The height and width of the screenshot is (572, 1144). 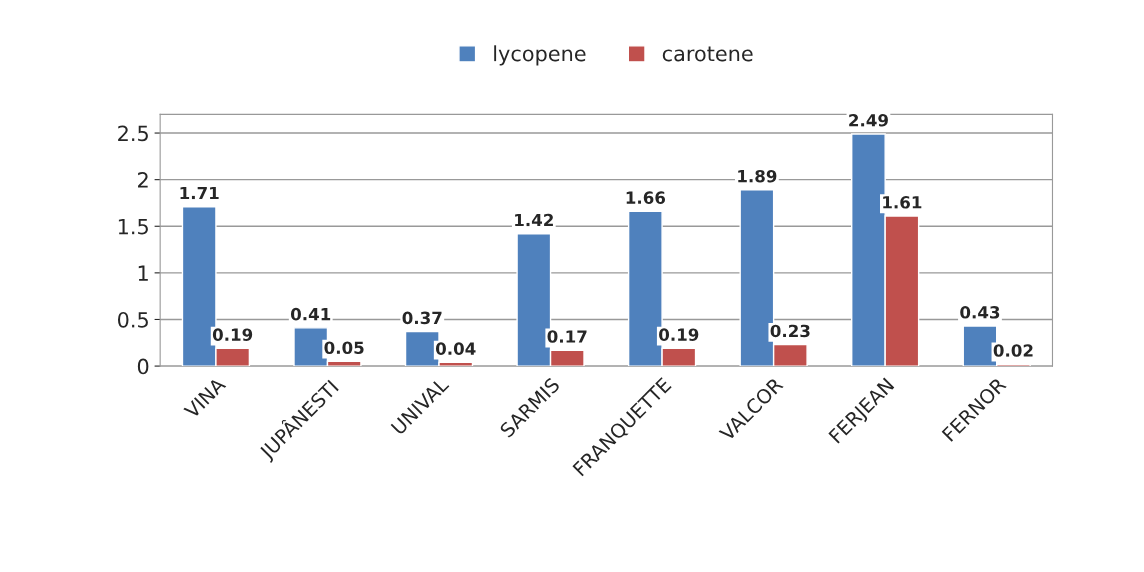 What do you see at coordinates (902, 202) in the screenshot?
I see `data-label: 1.61` at bounding box center [902, 202].